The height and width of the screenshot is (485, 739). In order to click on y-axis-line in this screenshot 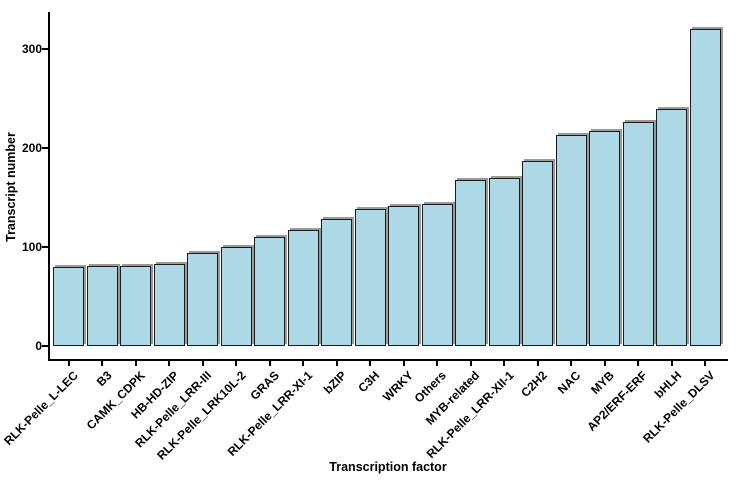, I will do `click(49, 186)`.